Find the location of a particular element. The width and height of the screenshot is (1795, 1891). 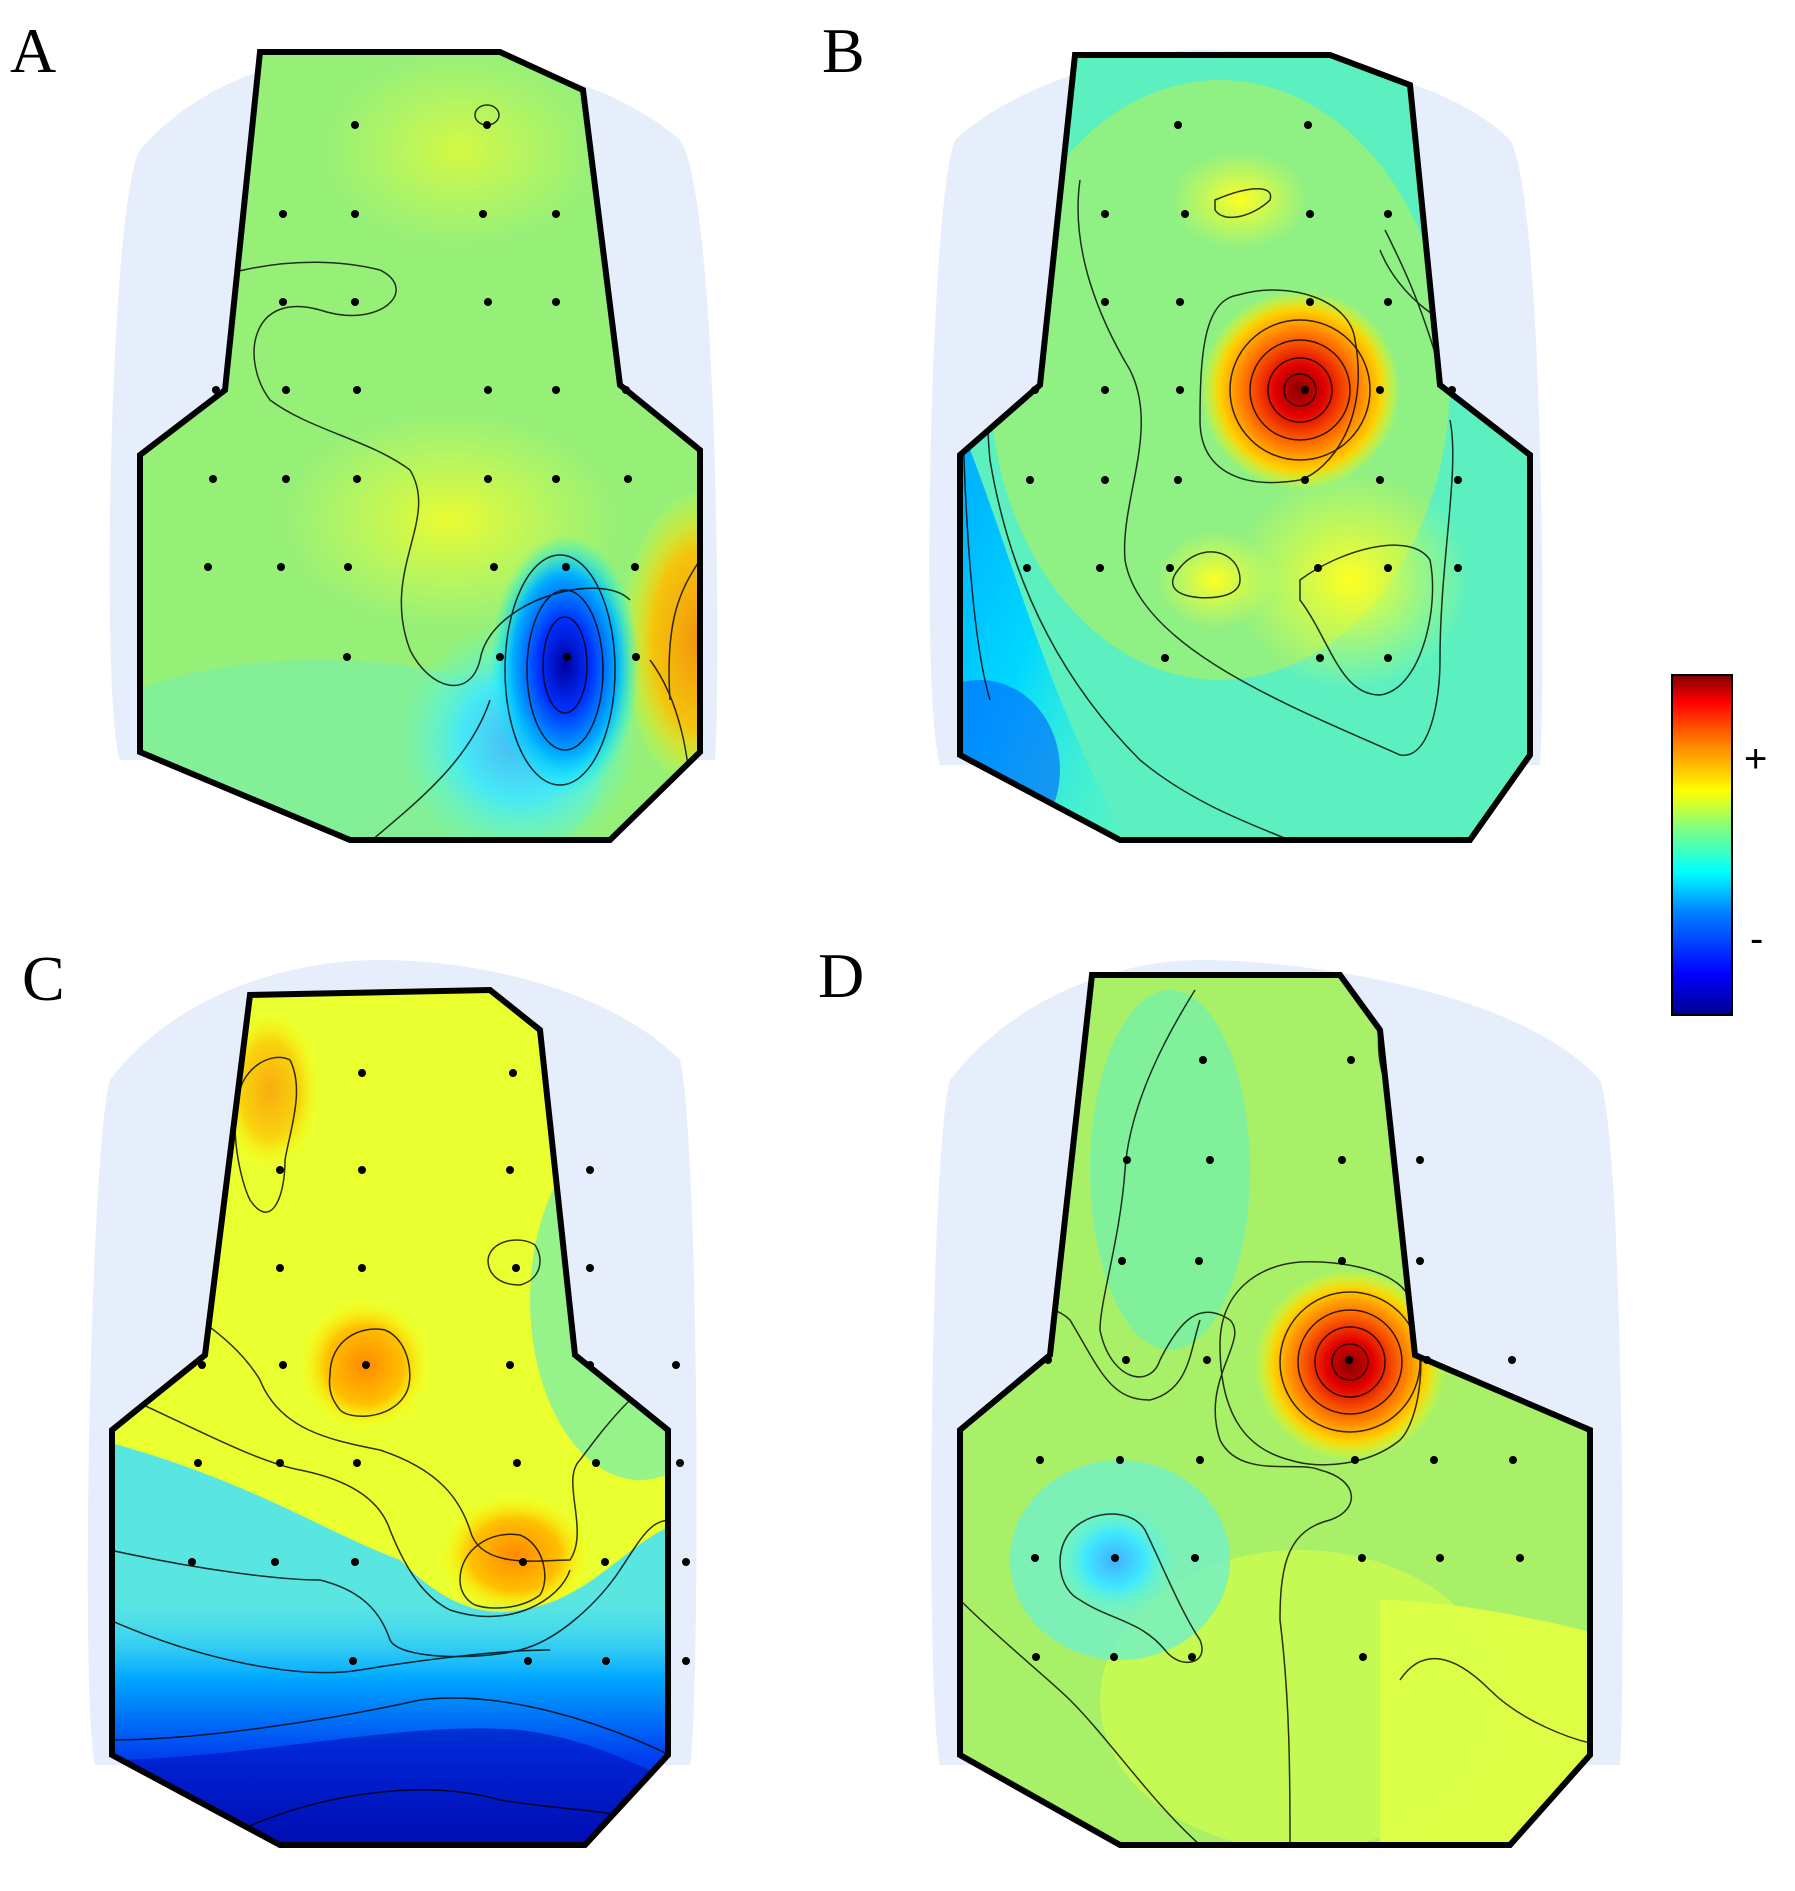

colorbar-minus-label: - is located at coordinates (1756, 939).